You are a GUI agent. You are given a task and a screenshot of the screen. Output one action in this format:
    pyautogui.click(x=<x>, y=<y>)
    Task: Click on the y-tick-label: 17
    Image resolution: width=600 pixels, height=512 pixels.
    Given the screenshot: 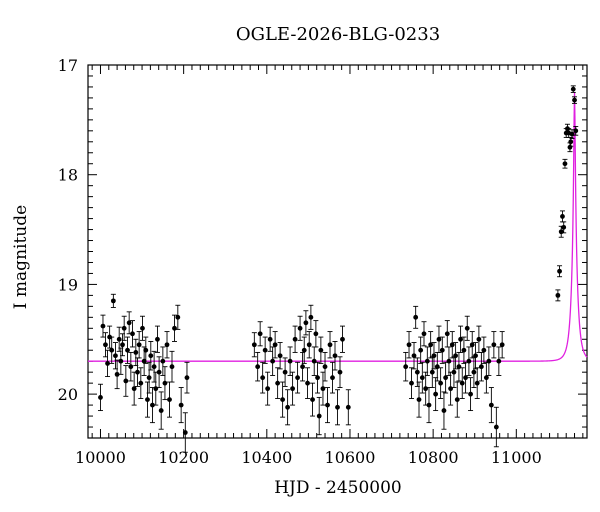 What is the action you would take?
    pyautogui.click(x=68, y=65)
    